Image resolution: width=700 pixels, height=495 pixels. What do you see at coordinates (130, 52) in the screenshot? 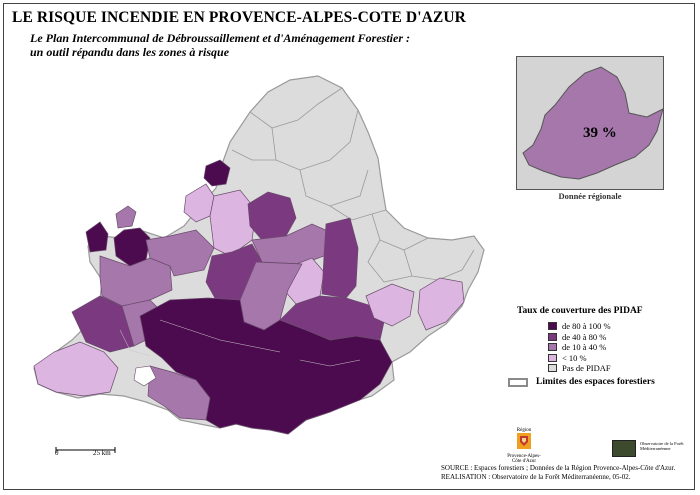
I see `subtitle-line-2: un outil répandu dans les zones à risque` at bounding box center [130, 52].